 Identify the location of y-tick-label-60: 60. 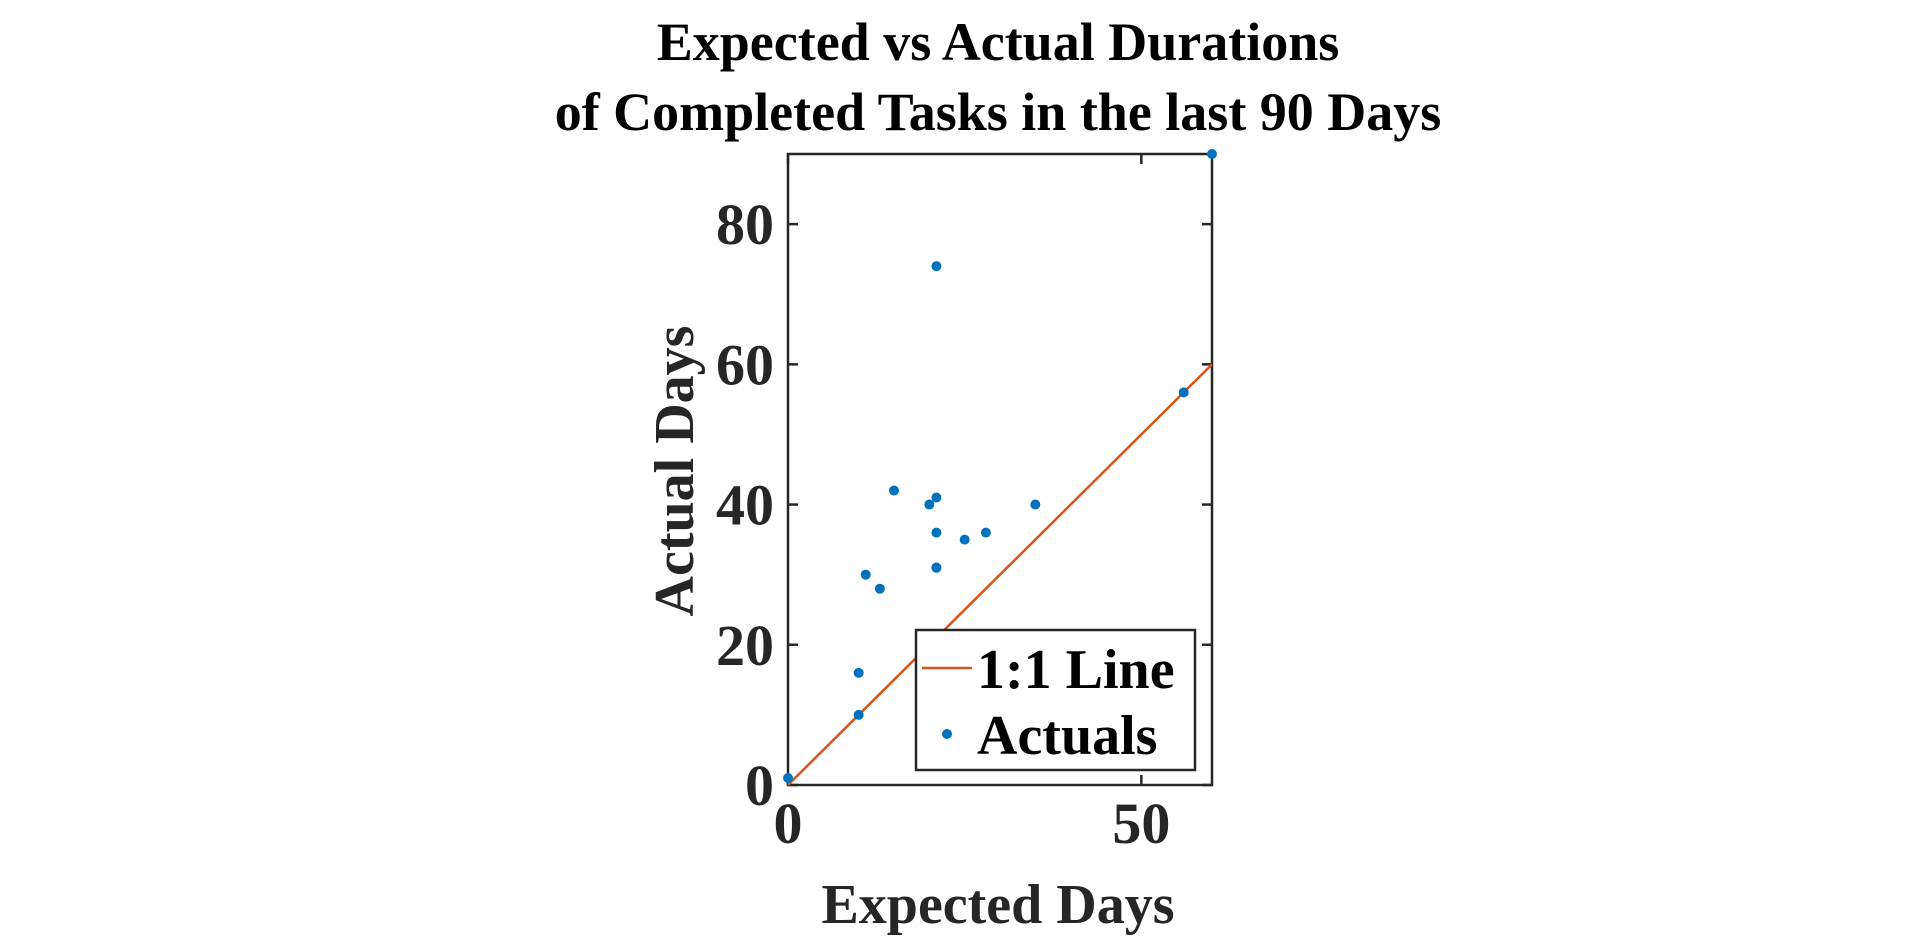
(745, 364).